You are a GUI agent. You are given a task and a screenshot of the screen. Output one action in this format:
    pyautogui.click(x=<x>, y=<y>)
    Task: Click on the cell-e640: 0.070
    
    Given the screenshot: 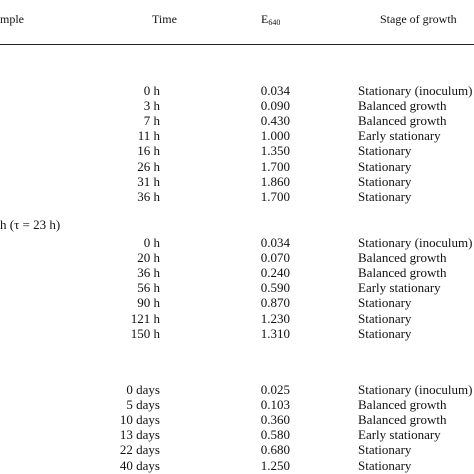 What is the action you would take?
    pyautogui.click(x=275, y=257)
    